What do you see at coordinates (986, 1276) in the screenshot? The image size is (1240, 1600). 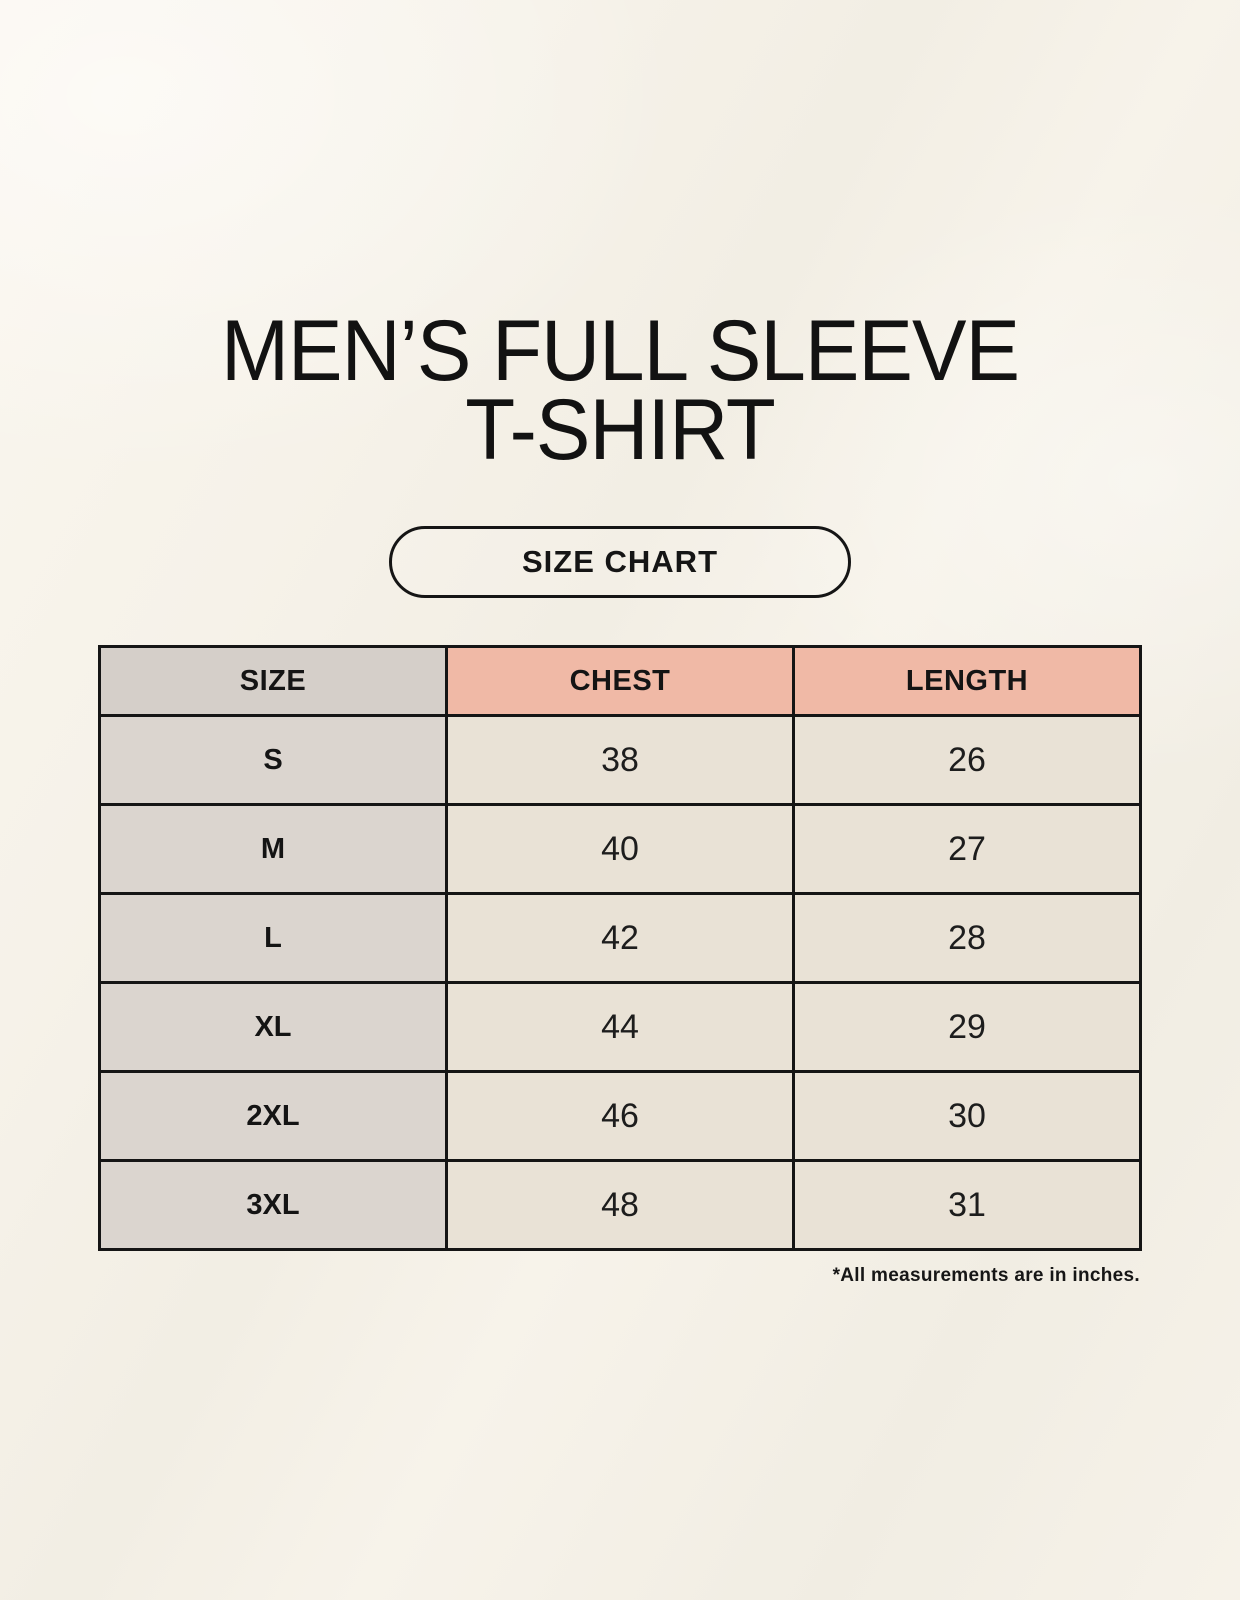 I see `measurements-footnote: *All measurements are in inches.` at bounding box center [986, 1276].